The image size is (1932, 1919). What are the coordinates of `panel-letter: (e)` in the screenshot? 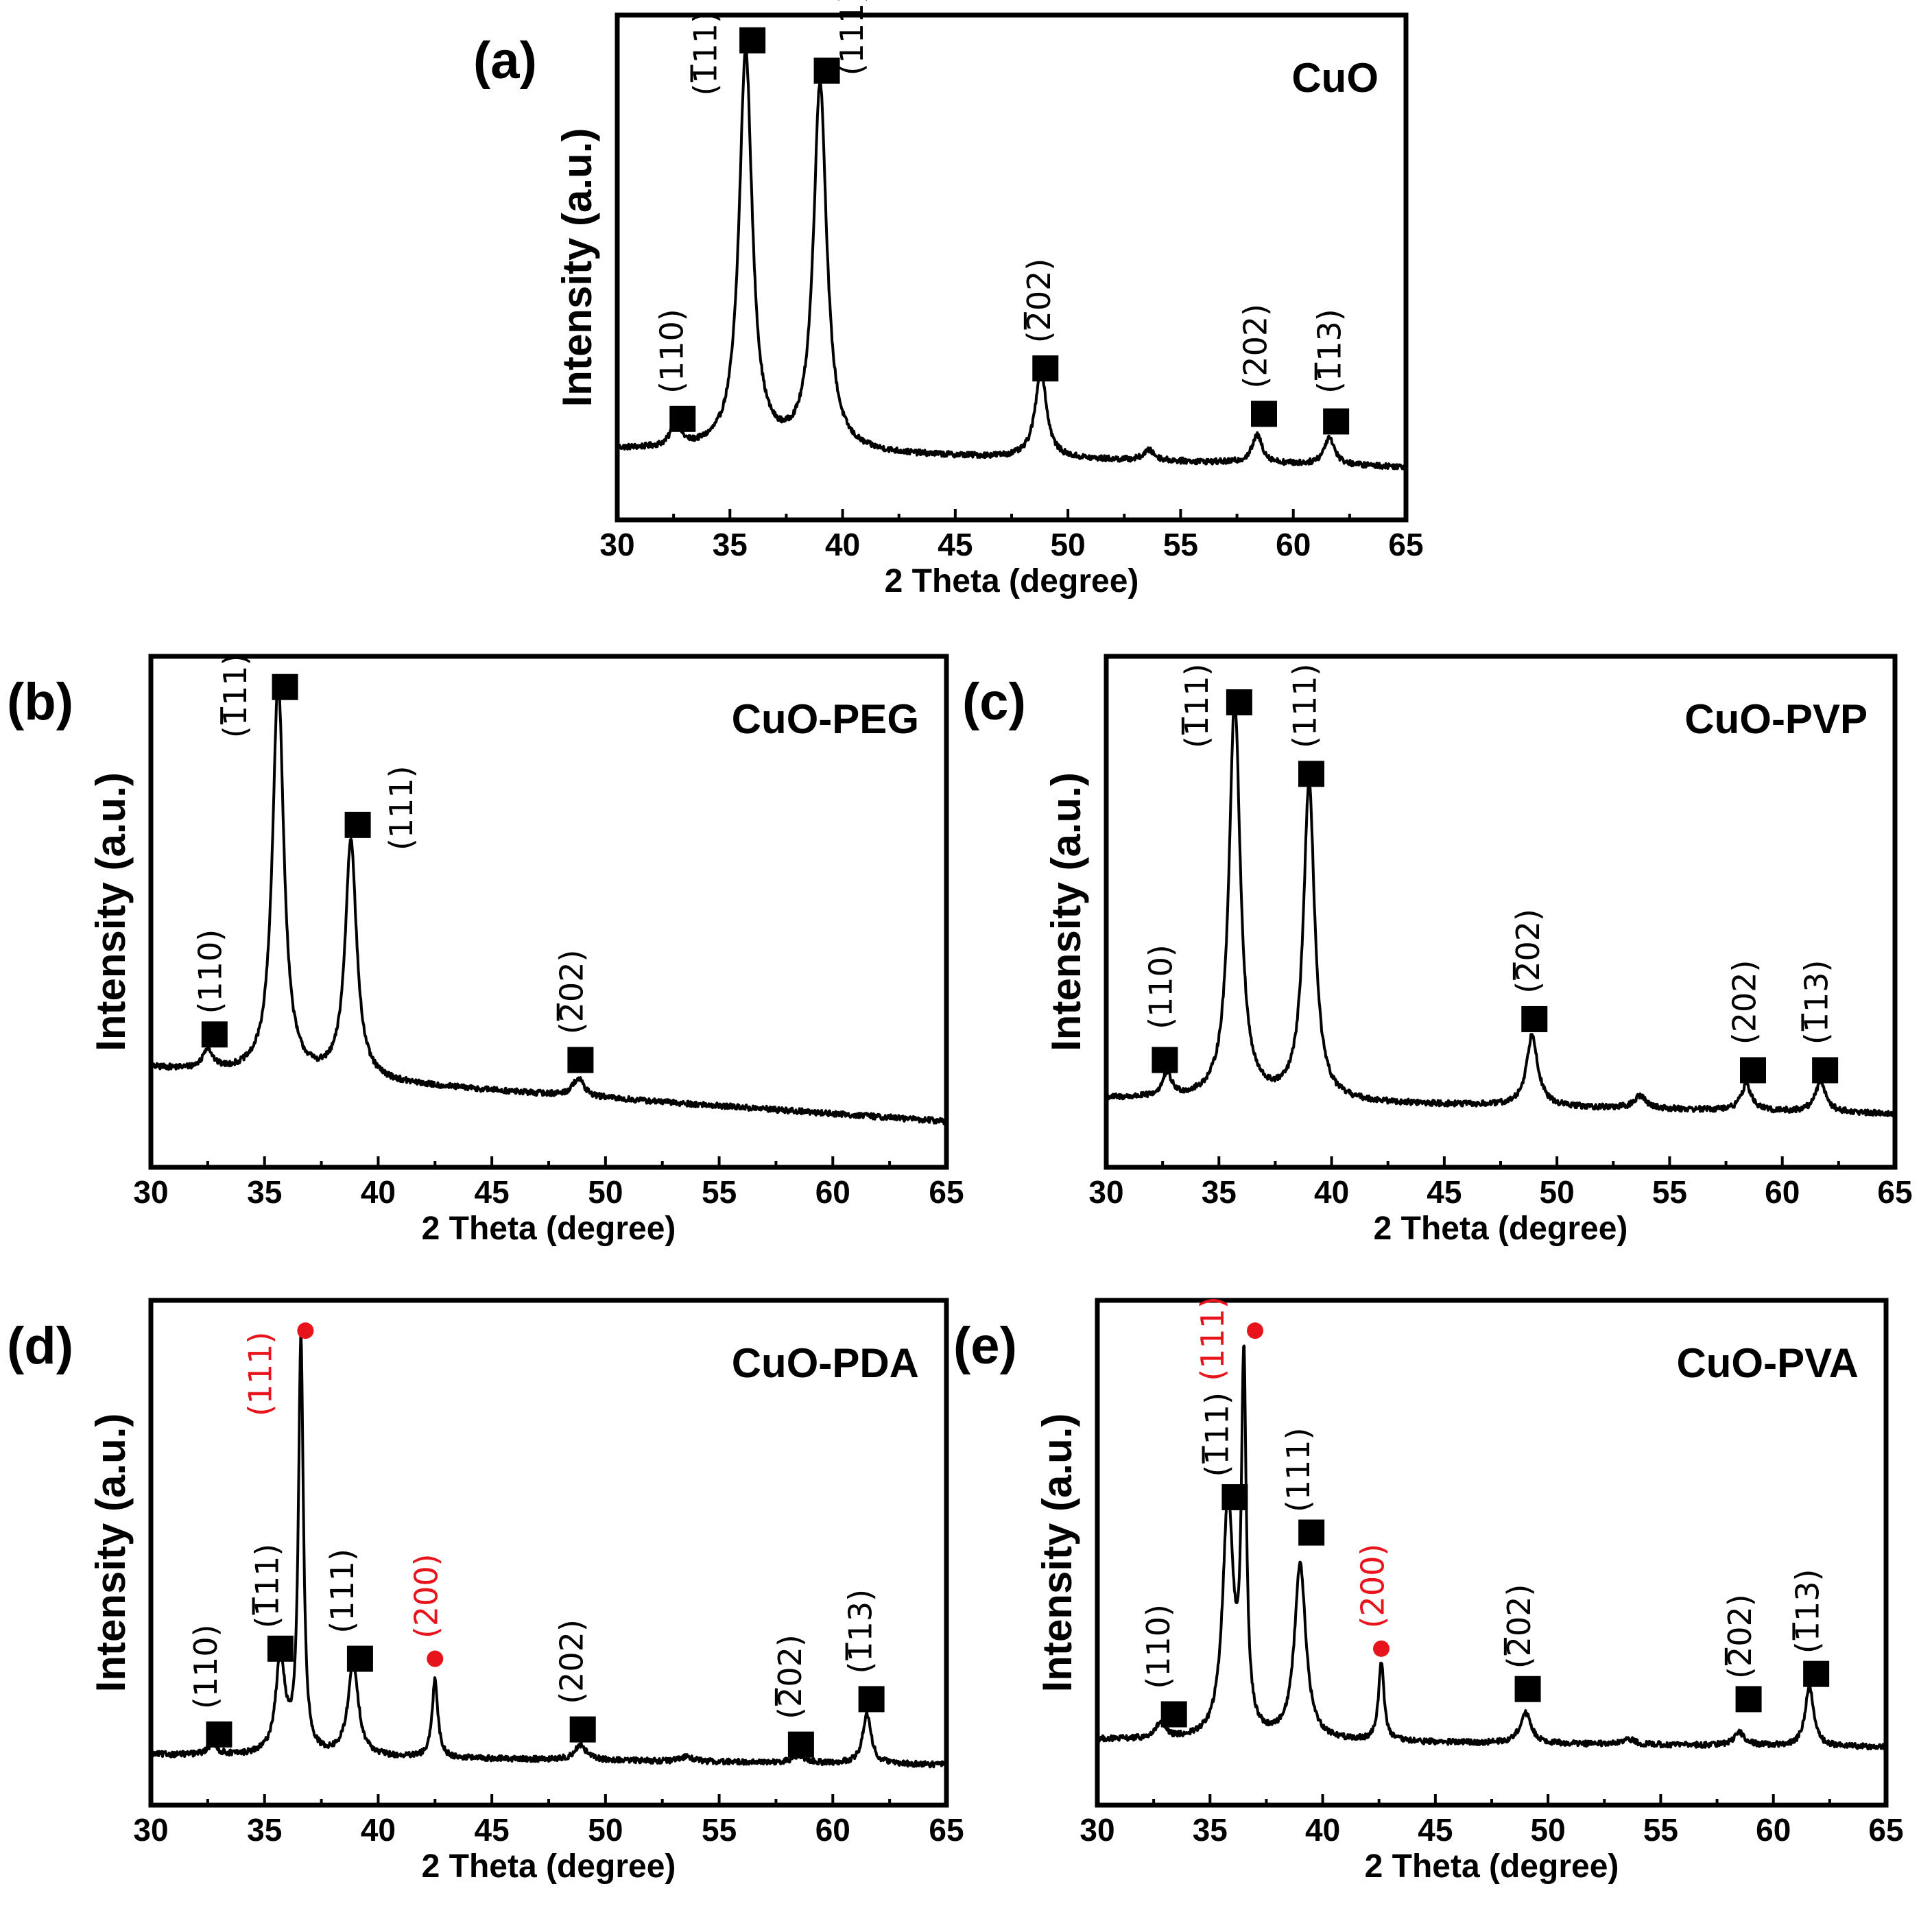 It's located at (985, 1346).